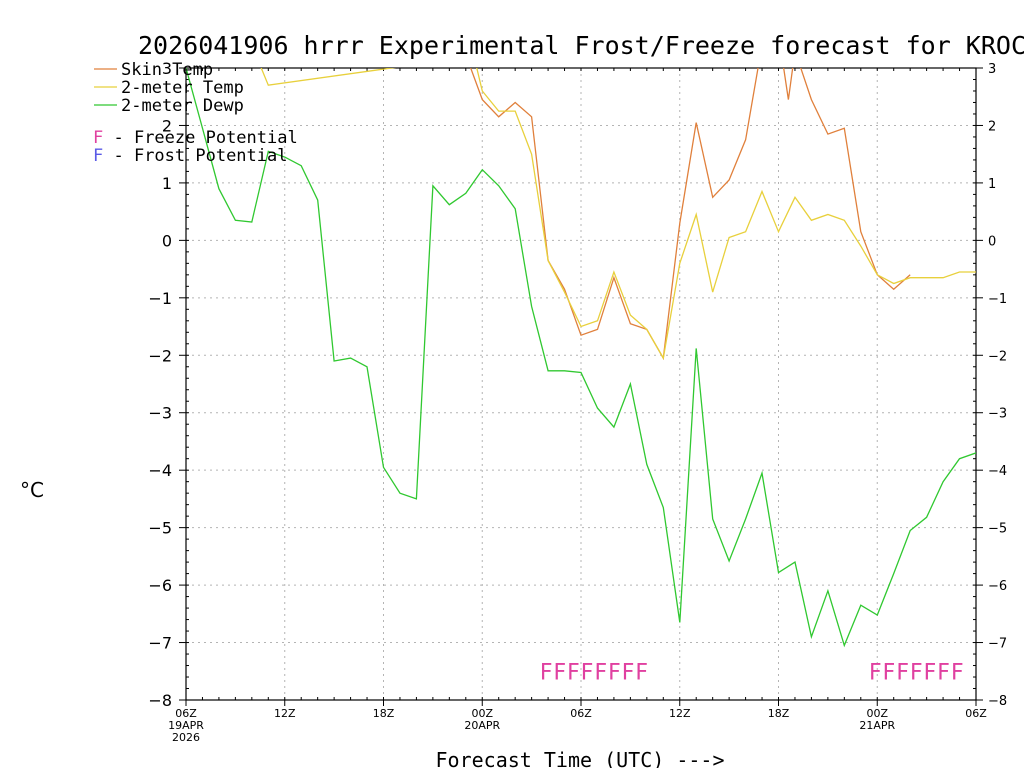 This screenshot has height=768, width=1024. I want to click on potential-legend-item: F - Freeze Potential, so click(195, 138).